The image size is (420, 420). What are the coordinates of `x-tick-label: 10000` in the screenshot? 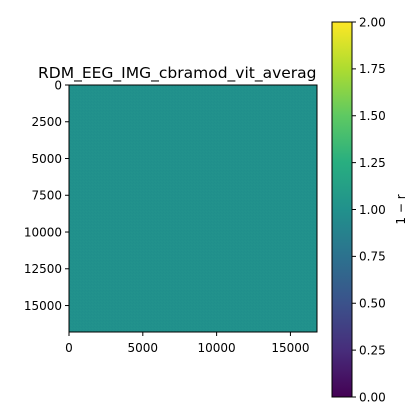 It's located at (217, 348).